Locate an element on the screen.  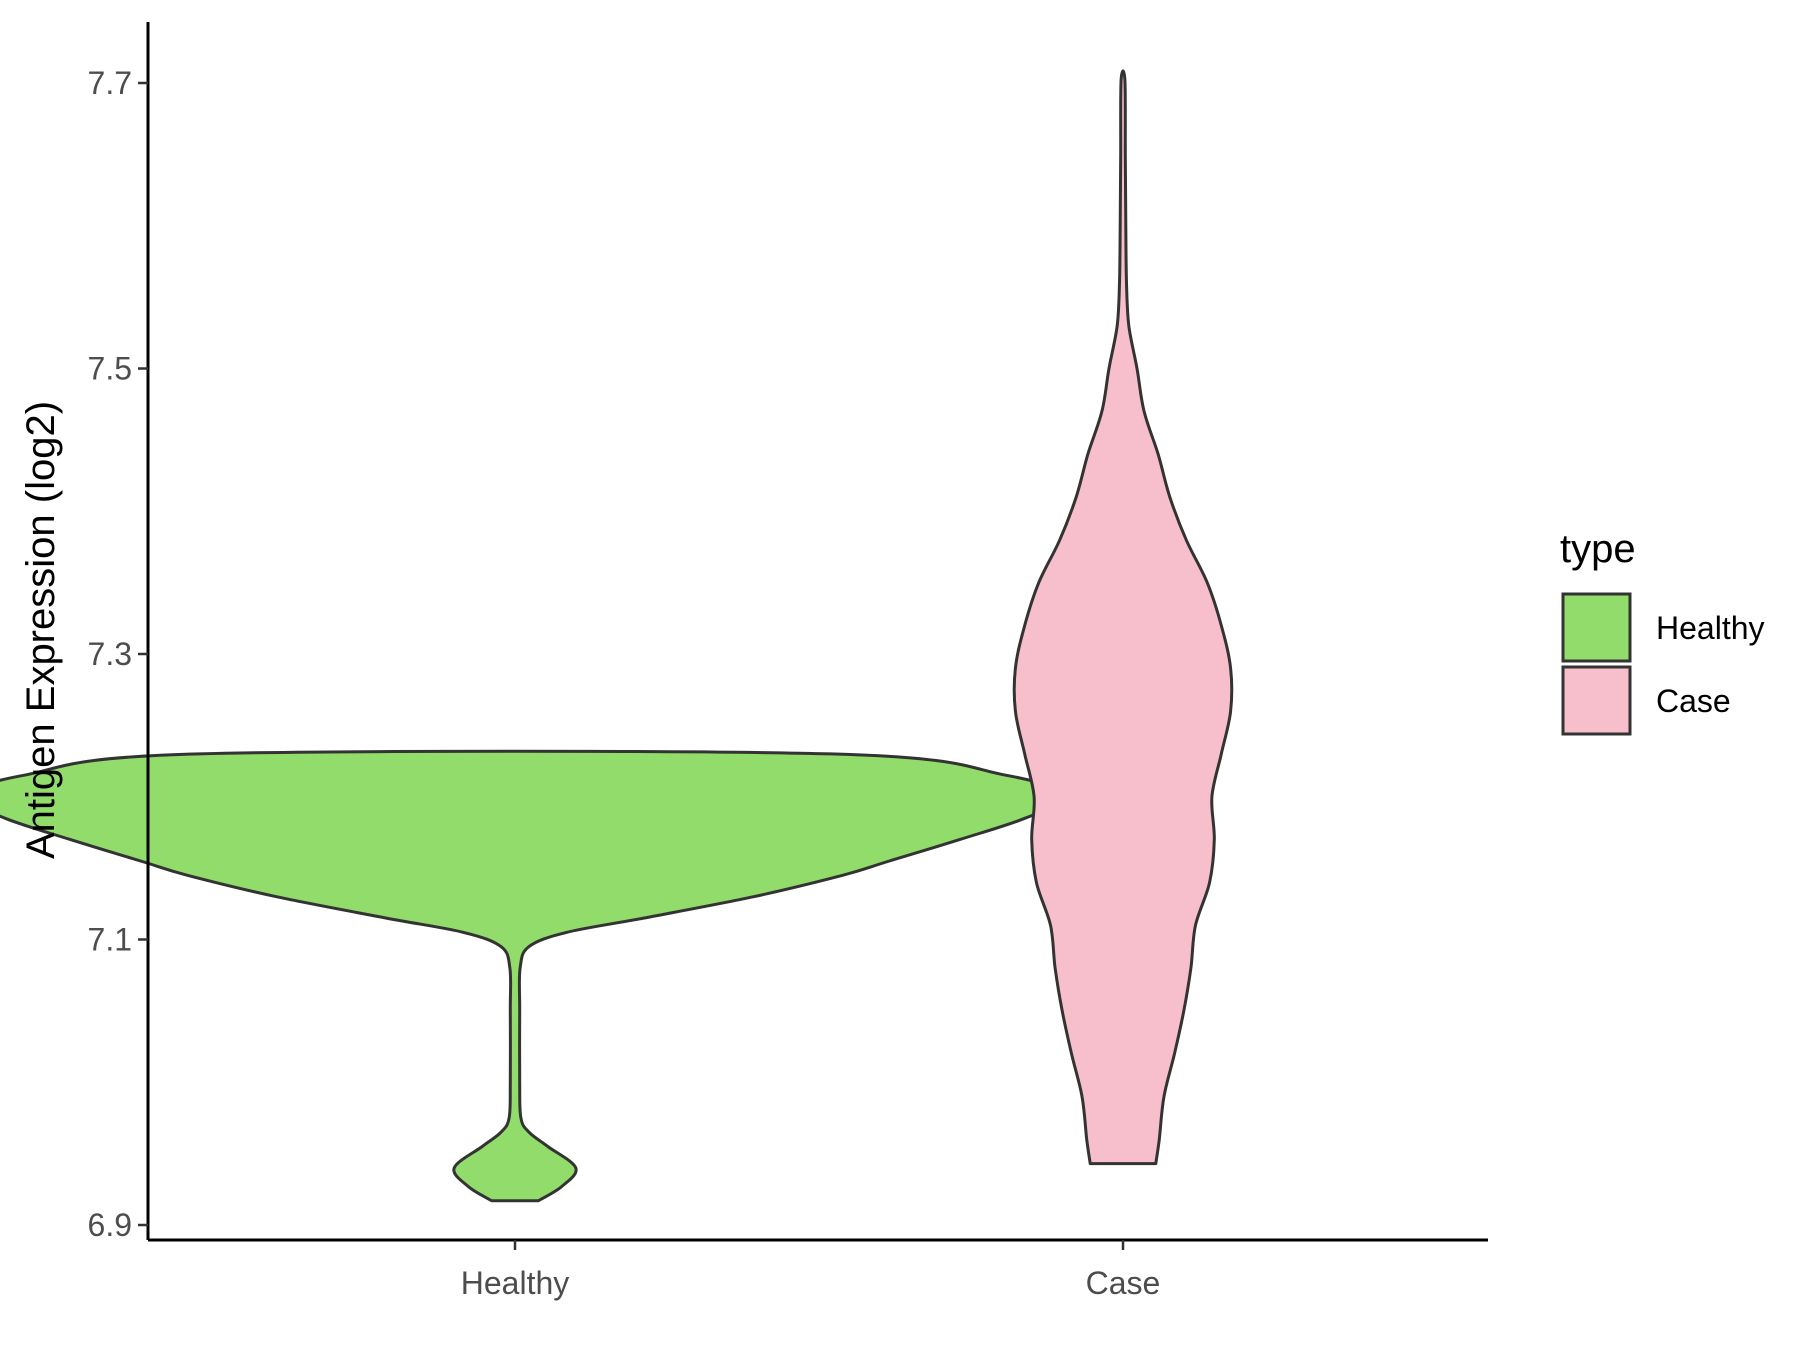
legend-swatch-healthy is located at coordinates (1596, 627).